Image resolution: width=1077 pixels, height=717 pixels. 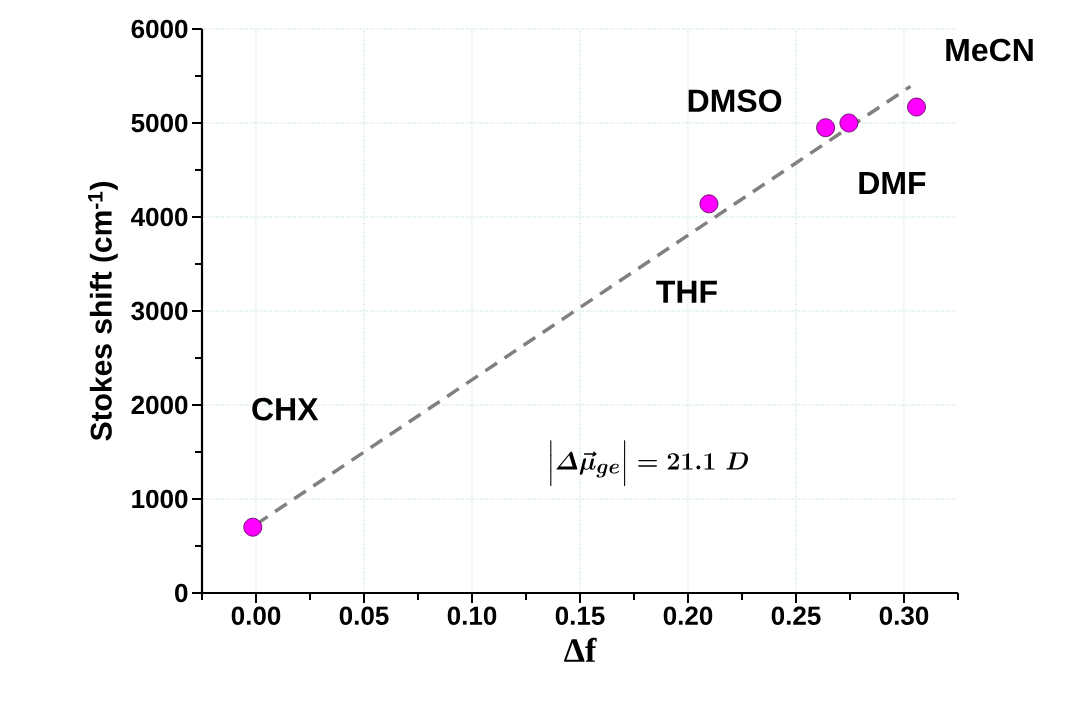 I want to click on x-tick-label: 0.30, so click(x=904, y=615).